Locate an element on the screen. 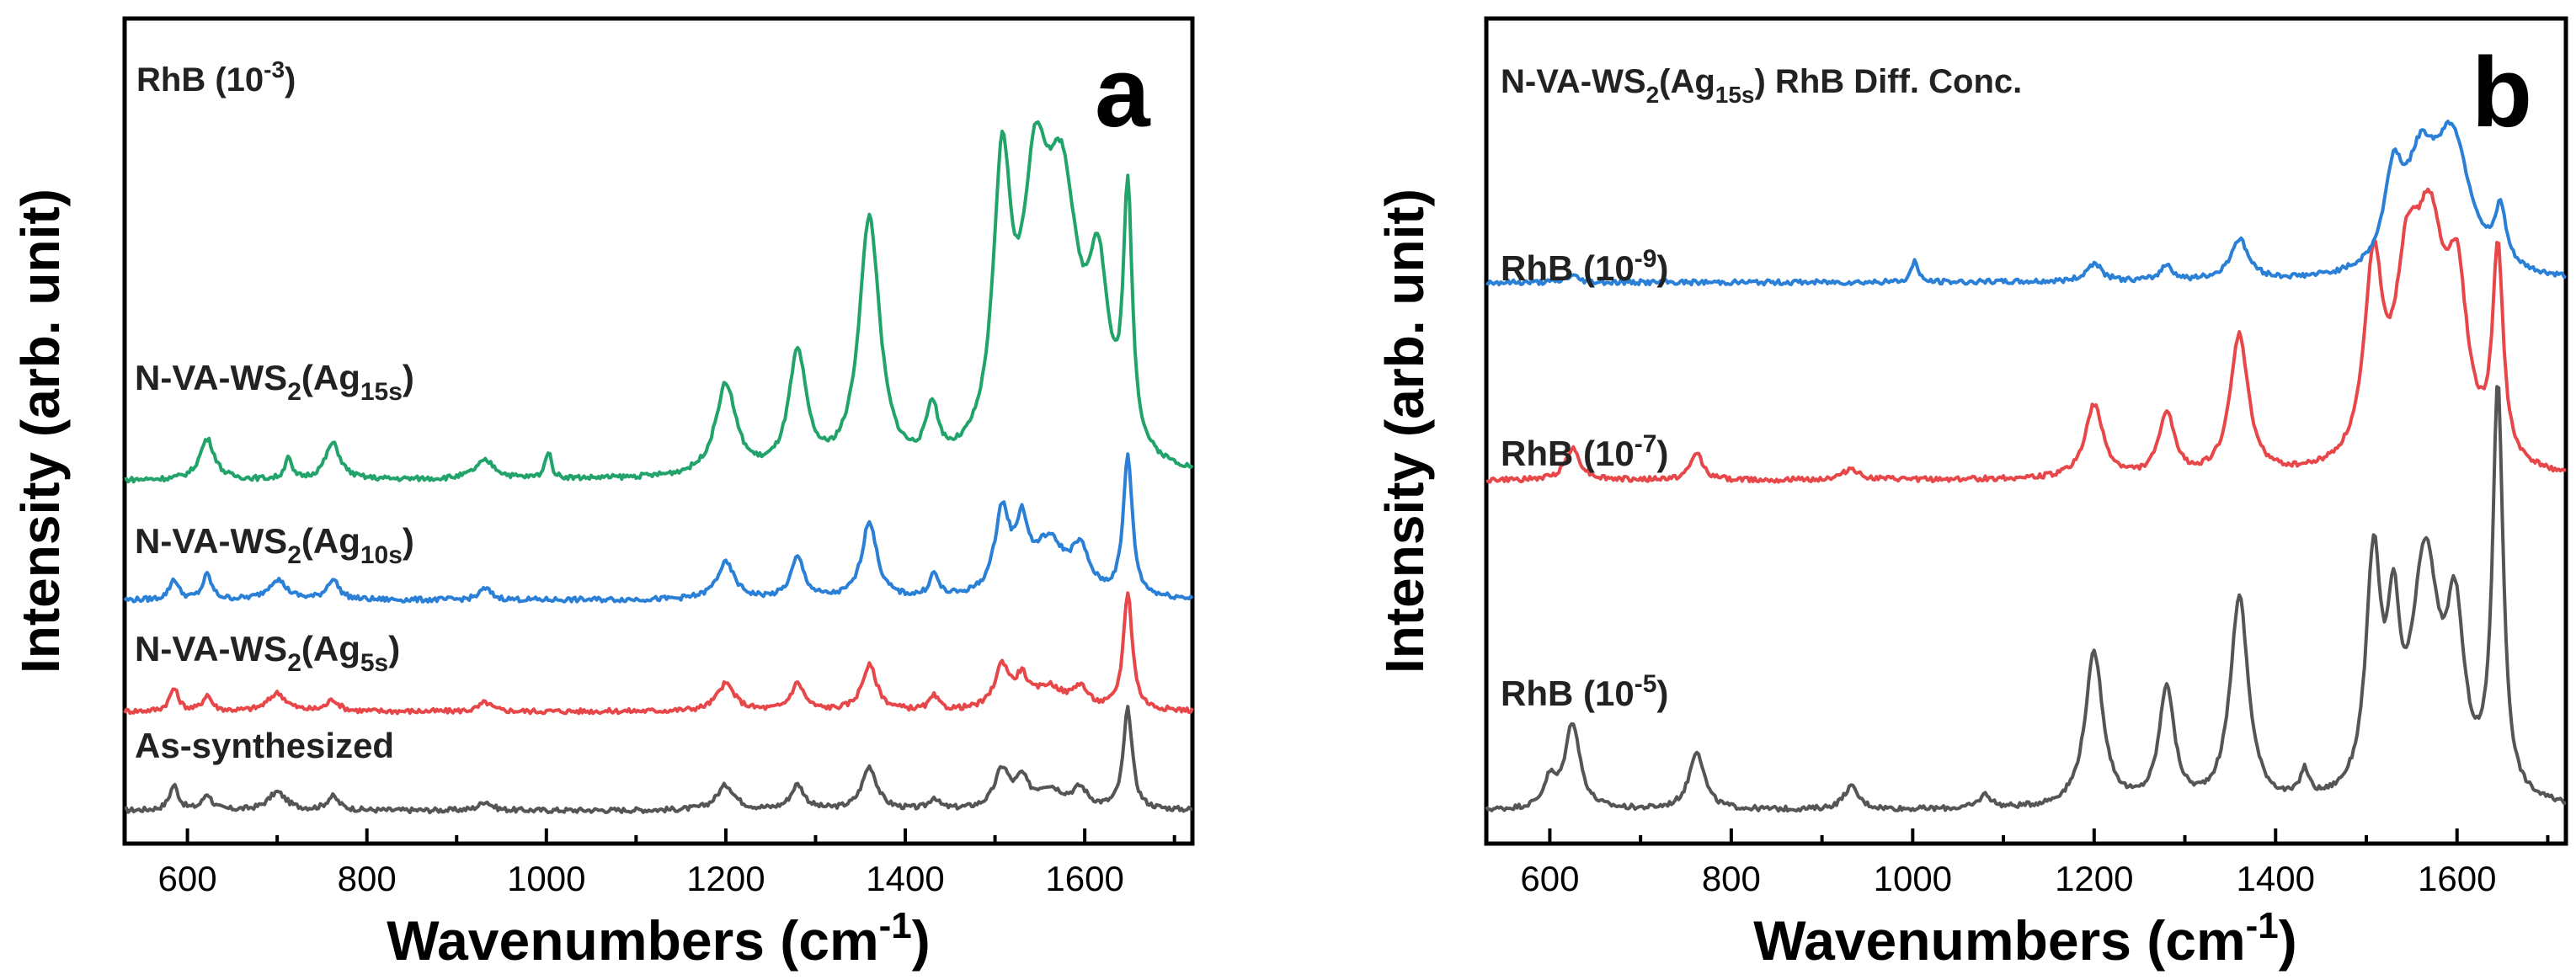 The height and width of the screenshot is (980, 2576). series-label-ag10s: N-VA-WS2(Ag10s) is located at coordinates (274, 545).